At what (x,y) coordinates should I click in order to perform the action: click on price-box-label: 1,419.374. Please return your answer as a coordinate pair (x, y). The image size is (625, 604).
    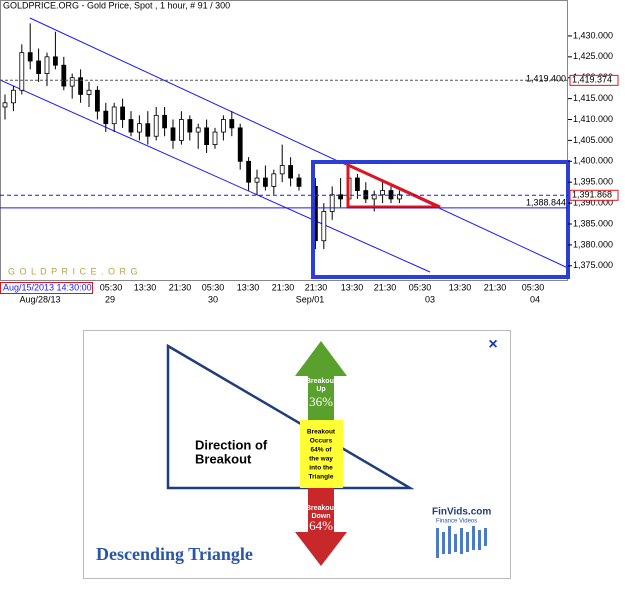
    Looking at the image, I should click on (592, 80).